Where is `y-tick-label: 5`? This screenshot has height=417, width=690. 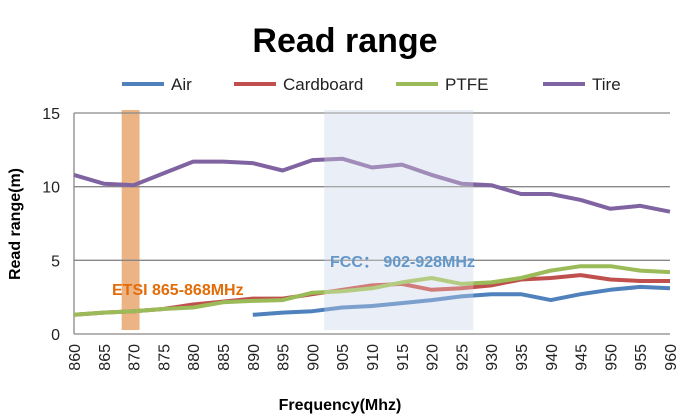 y-tick-label: 5 is located at coordinates (55, 261).